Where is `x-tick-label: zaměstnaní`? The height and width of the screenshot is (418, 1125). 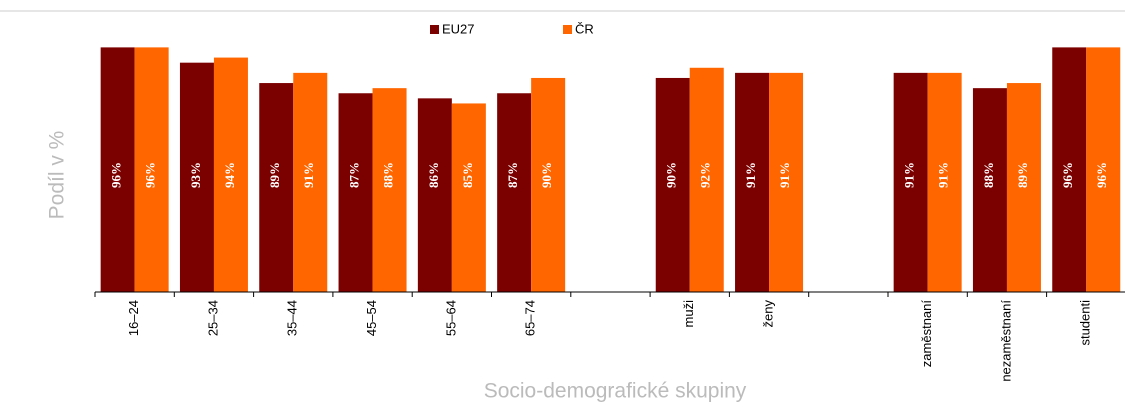 x-tick-label: zaměstnaní is located at coordinates (926, 334).